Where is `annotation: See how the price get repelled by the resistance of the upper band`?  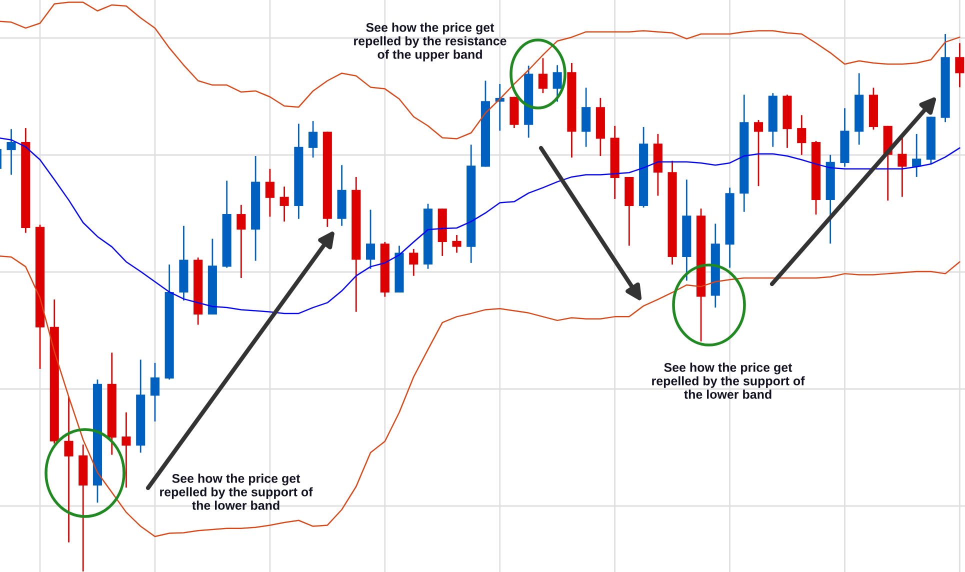 annotation: See how the price get repelled by the resistance of the upper band is located at coordinates (430, 42).